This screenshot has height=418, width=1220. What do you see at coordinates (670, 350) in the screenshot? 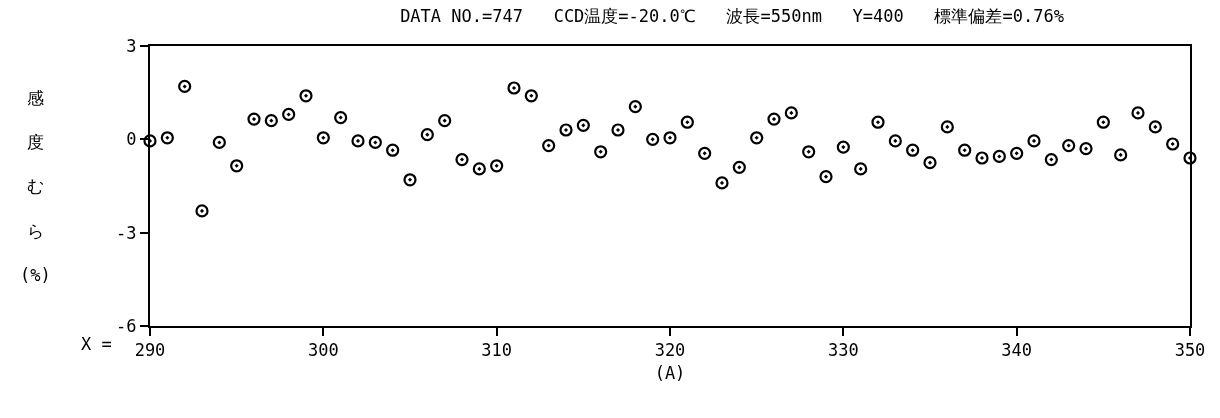
I see `x-tick-label: 320` at bounding box center [670, 350].